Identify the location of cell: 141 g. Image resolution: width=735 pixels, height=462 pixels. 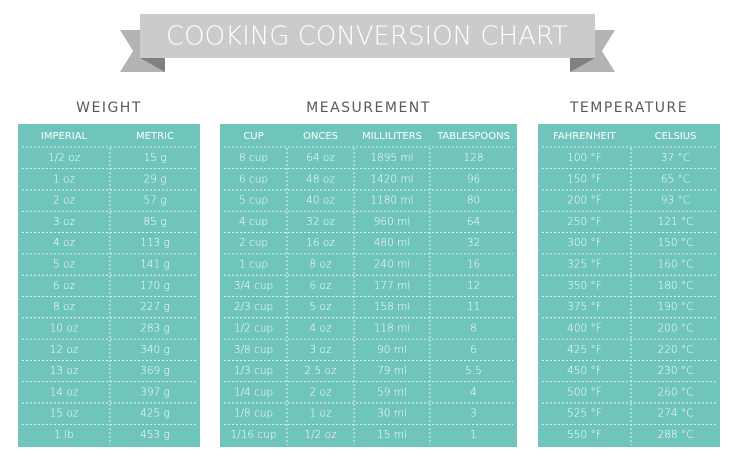
(155, 265).